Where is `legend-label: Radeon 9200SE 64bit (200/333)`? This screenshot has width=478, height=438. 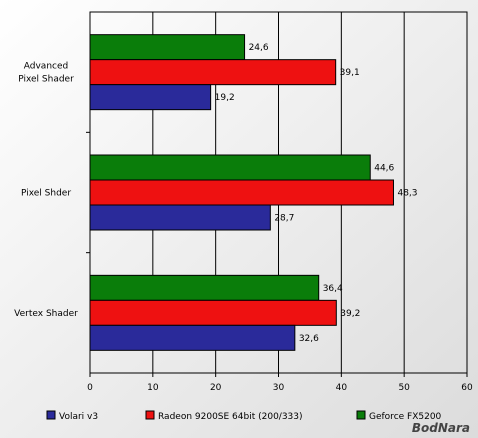 legend-label: Radeon 9200SE 64bit (200/333) is located at coordinates (230, 417).